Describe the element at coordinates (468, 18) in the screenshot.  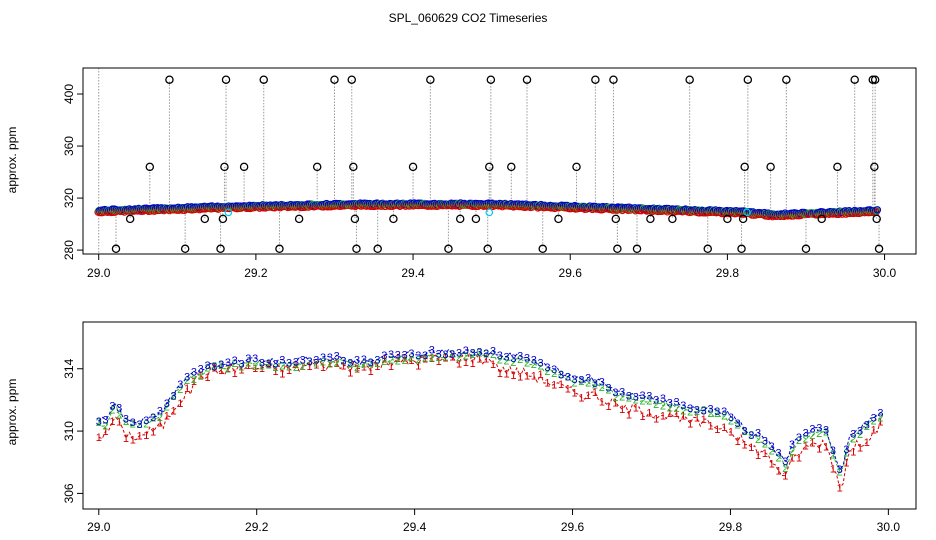
I see `figure-title: SPL_060629 CO2 Timeseries` at that location.